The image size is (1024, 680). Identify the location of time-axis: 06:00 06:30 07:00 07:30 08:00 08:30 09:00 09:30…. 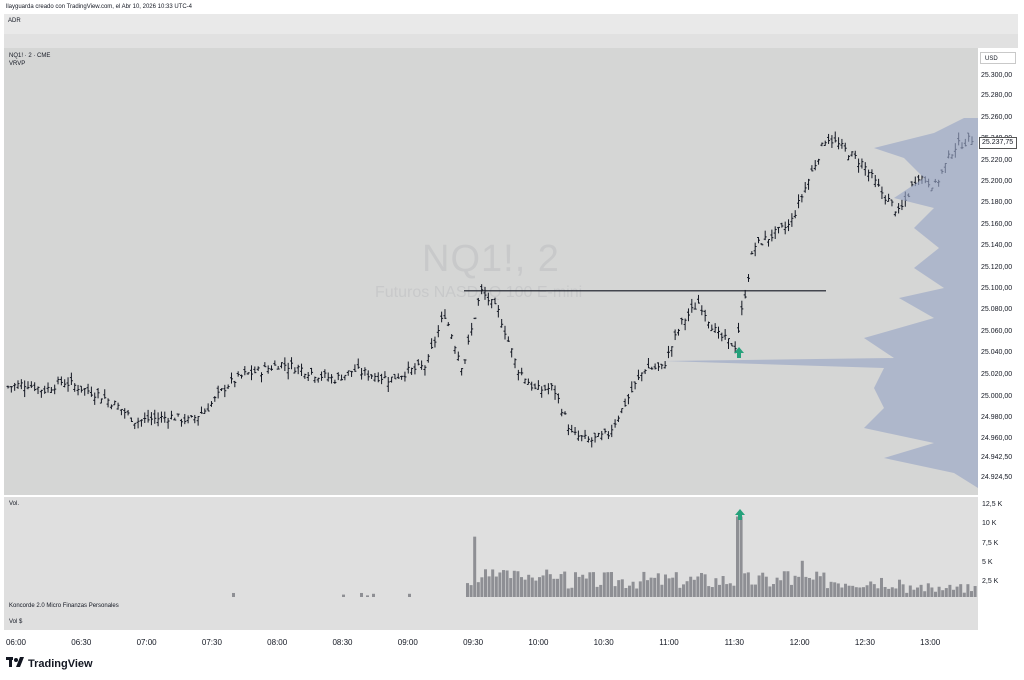
(512, 640).